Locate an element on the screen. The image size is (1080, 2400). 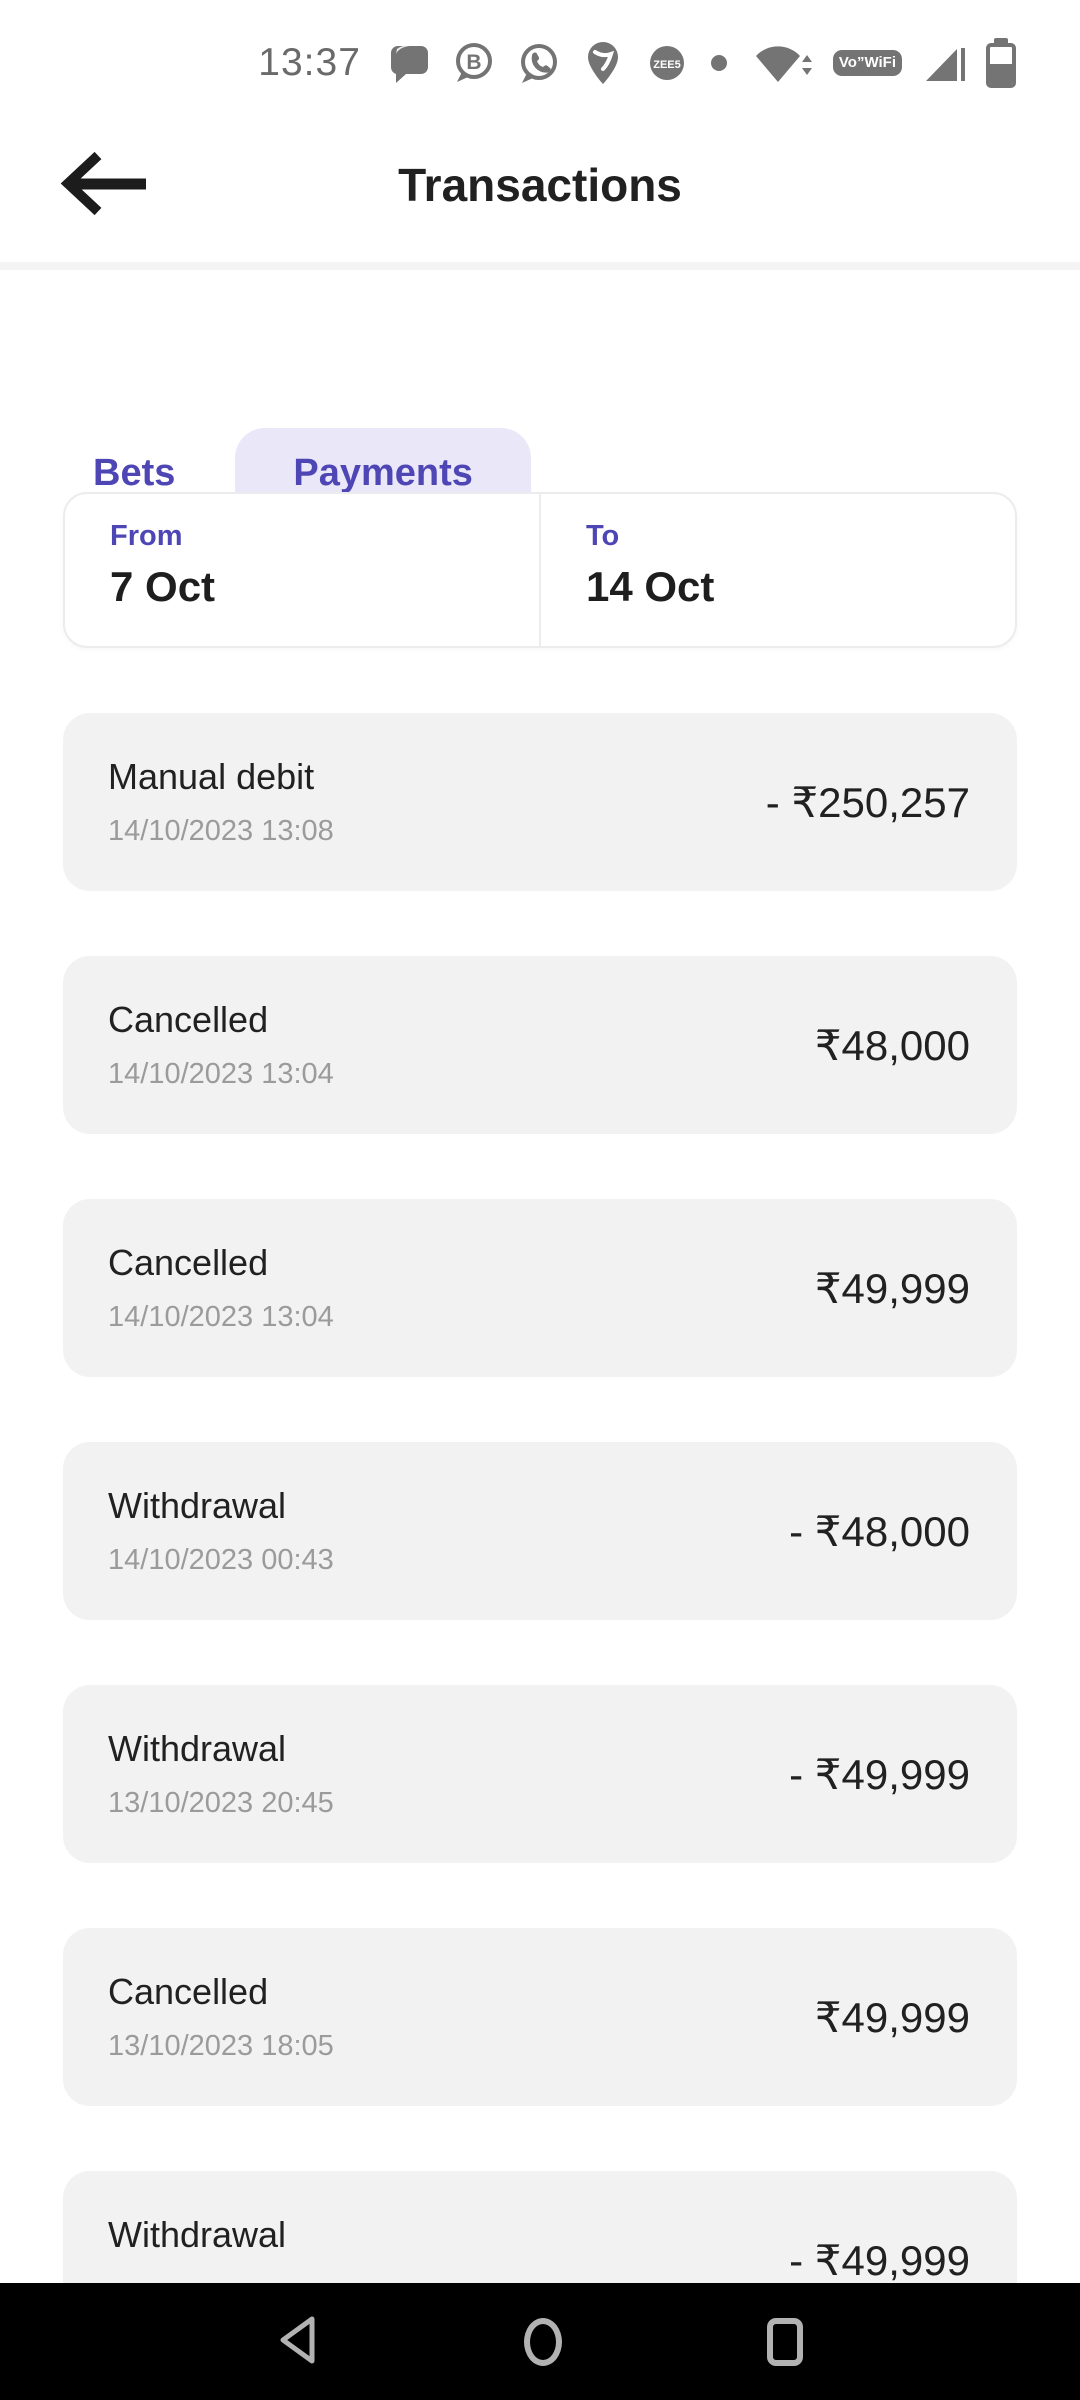
arrow-left-icon is located at coordinates (106, 185).